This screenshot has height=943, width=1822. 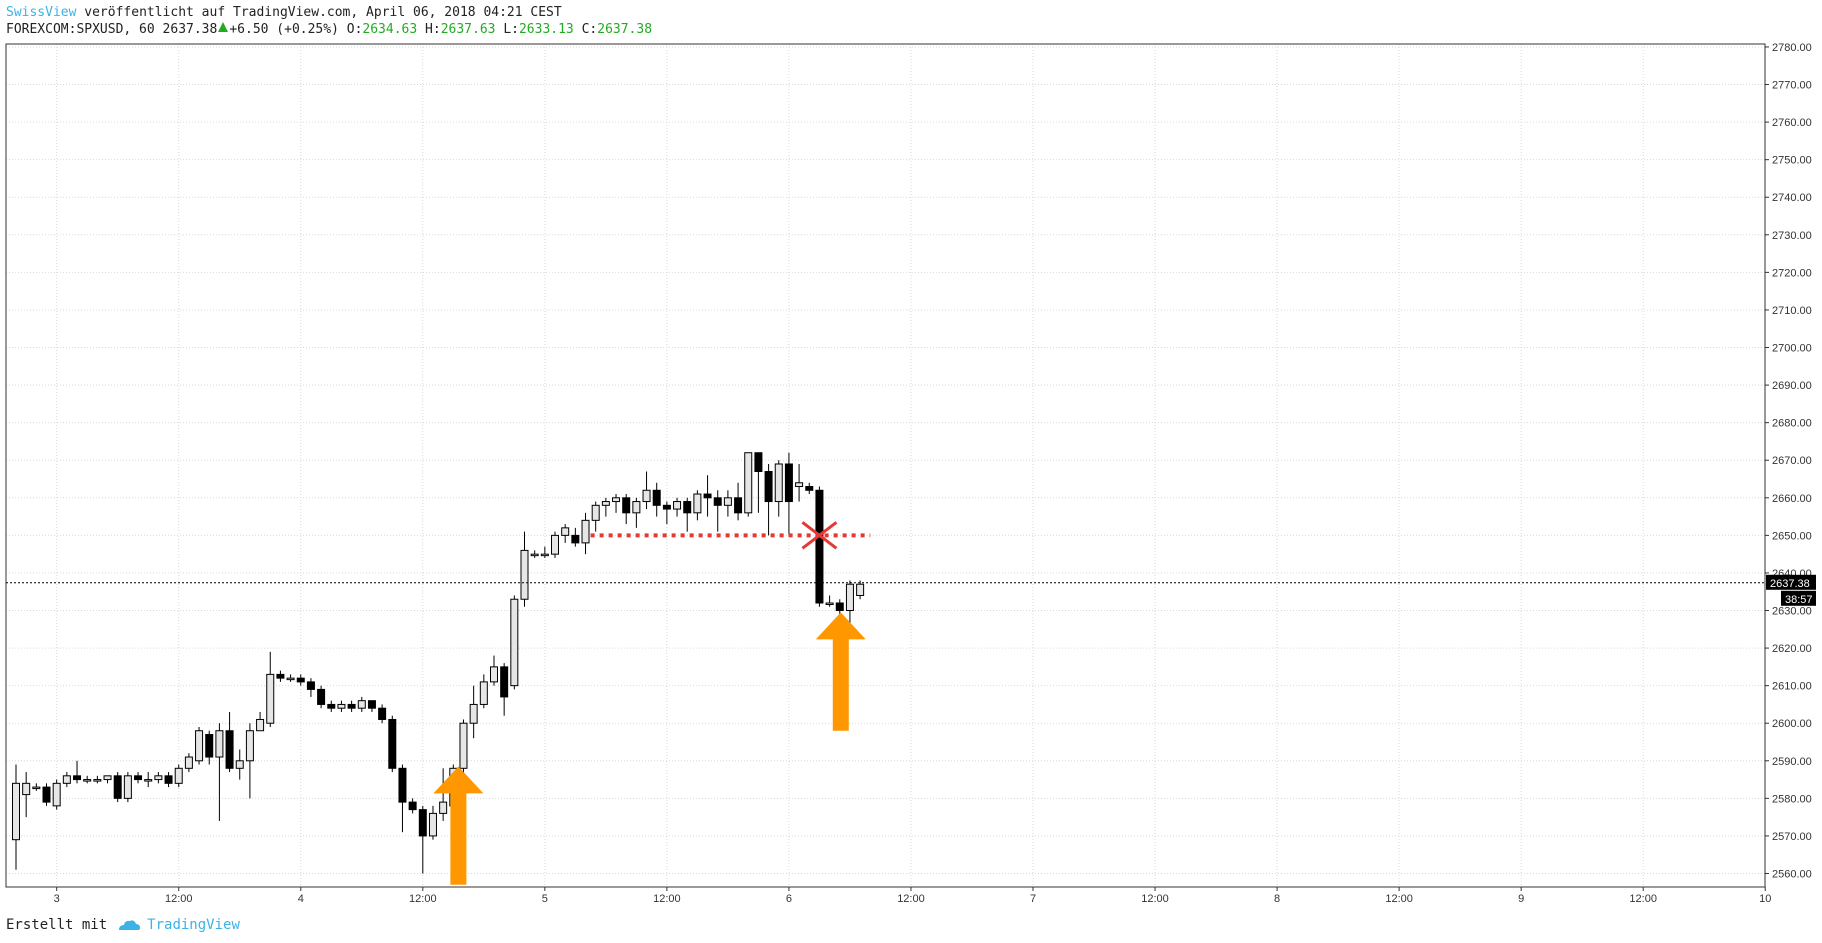 What do you see at coordinates (468, 29) in the screenshot?
I see `high-value: 2637.63` at bounding box center [468, 29].